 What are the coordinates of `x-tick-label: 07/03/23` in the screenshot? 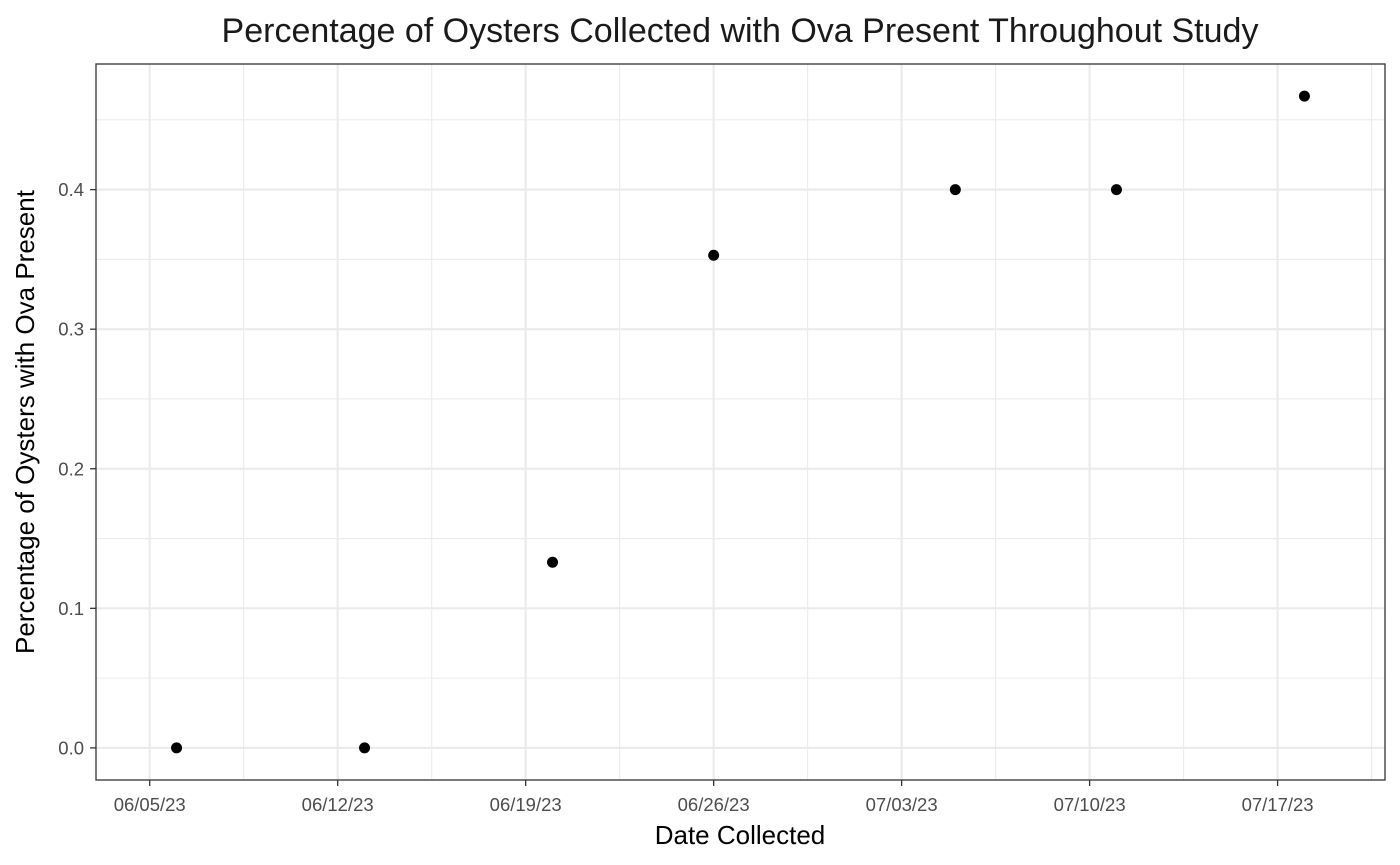 It's located at (902, 804).